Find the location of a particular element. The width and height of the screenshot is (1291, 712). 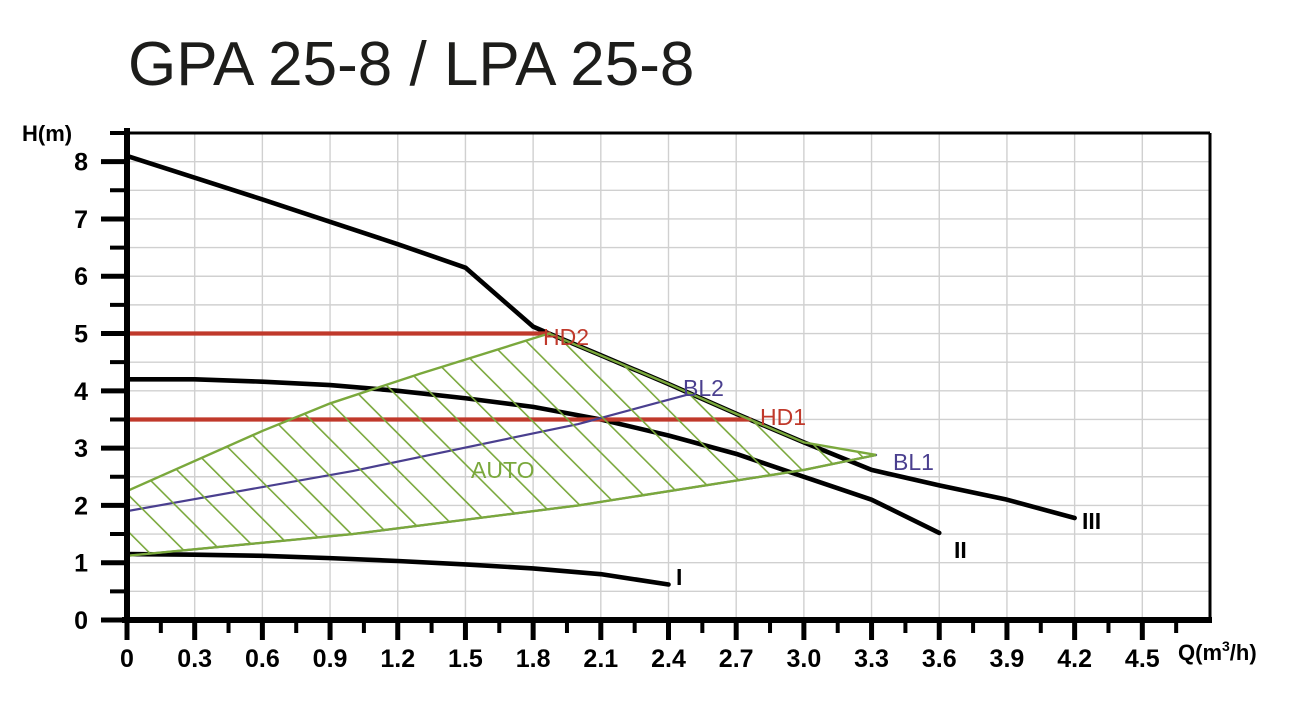

x-tick-label: 1.5 is located at coordinates (465, 659).